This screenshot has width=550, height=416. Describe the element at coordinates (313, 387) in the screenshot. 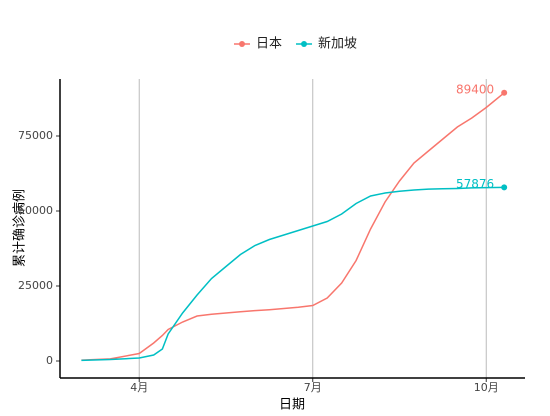

I see `x-tick-label: 7月` at that location.